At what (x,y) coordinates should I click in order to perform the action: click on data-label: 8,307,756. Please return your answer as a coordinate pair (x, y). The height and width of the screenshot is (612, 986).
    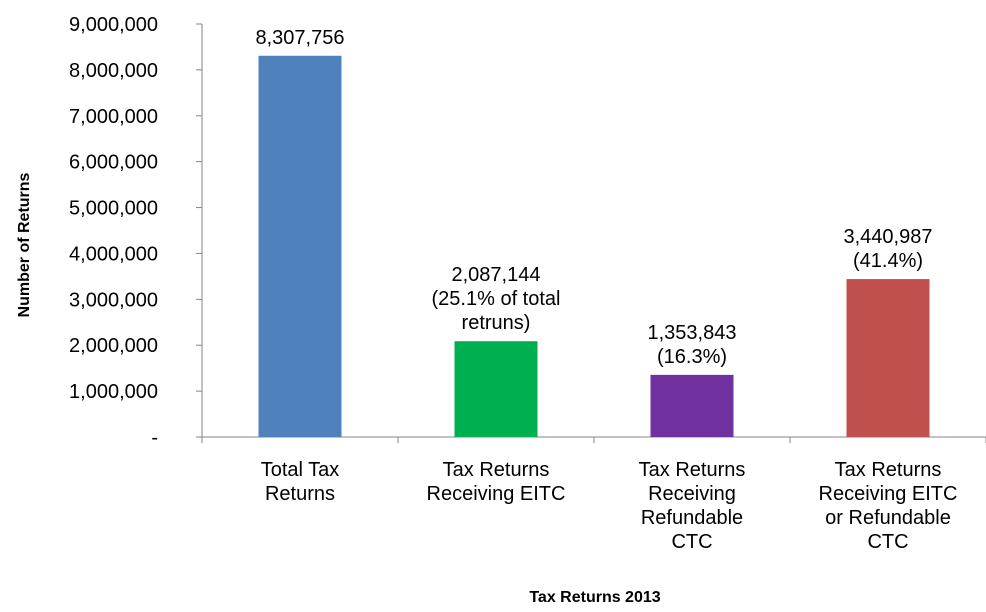
    Looking at the image, I should click on (300, 38).